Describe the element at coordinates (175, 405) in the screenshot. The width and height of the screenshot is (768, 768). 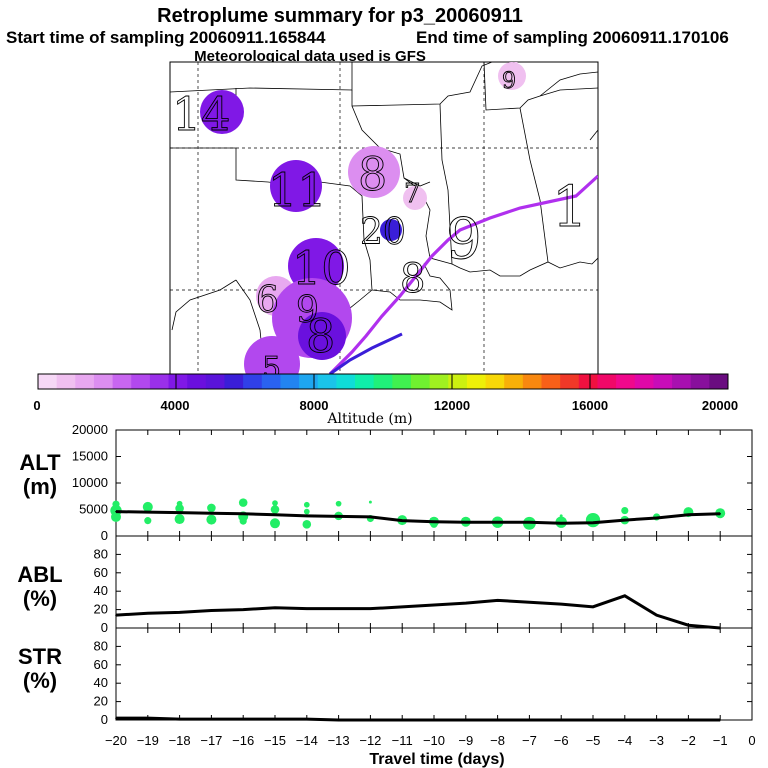
I see `colorbar-tick-label: 4000` at that location.